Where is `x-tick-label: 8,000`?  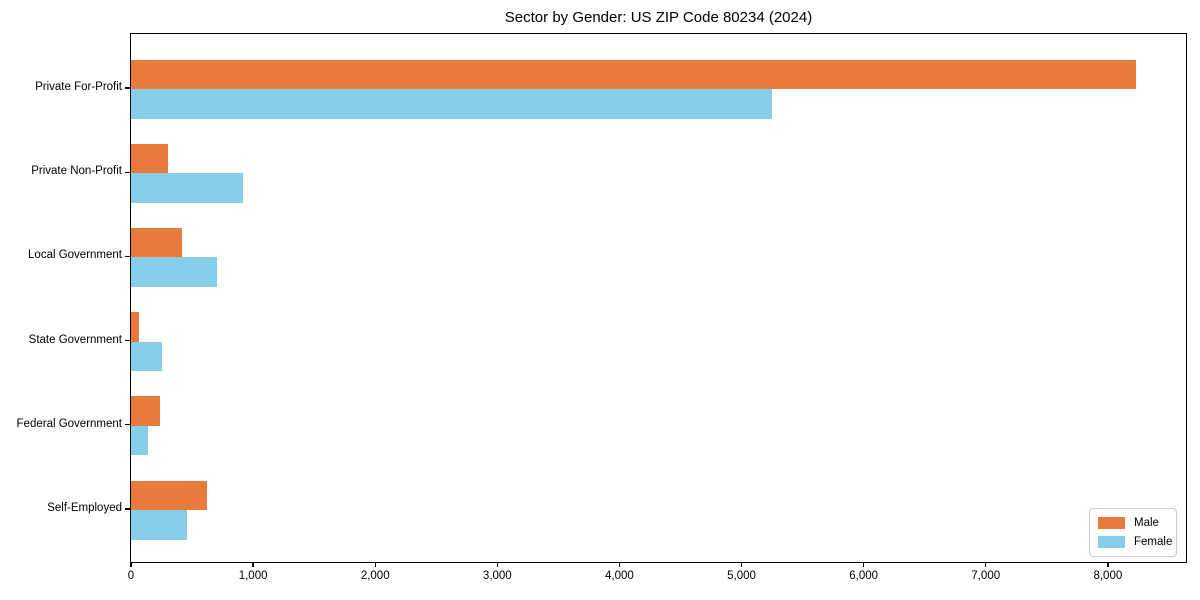
x-tick-label: 8,000 is located at coordinates (1108, 576).